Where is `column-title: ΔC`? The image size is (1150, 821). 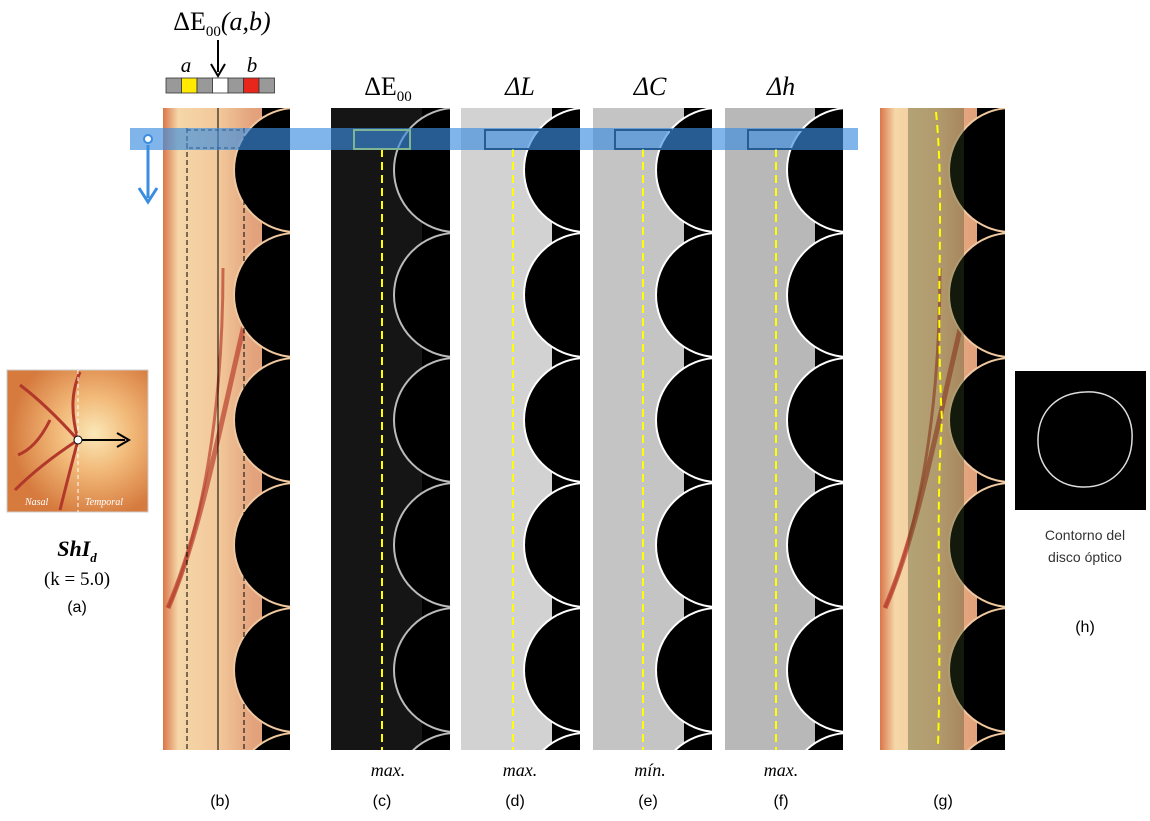 column-title: ΔC is located at coordinates (650, 86).